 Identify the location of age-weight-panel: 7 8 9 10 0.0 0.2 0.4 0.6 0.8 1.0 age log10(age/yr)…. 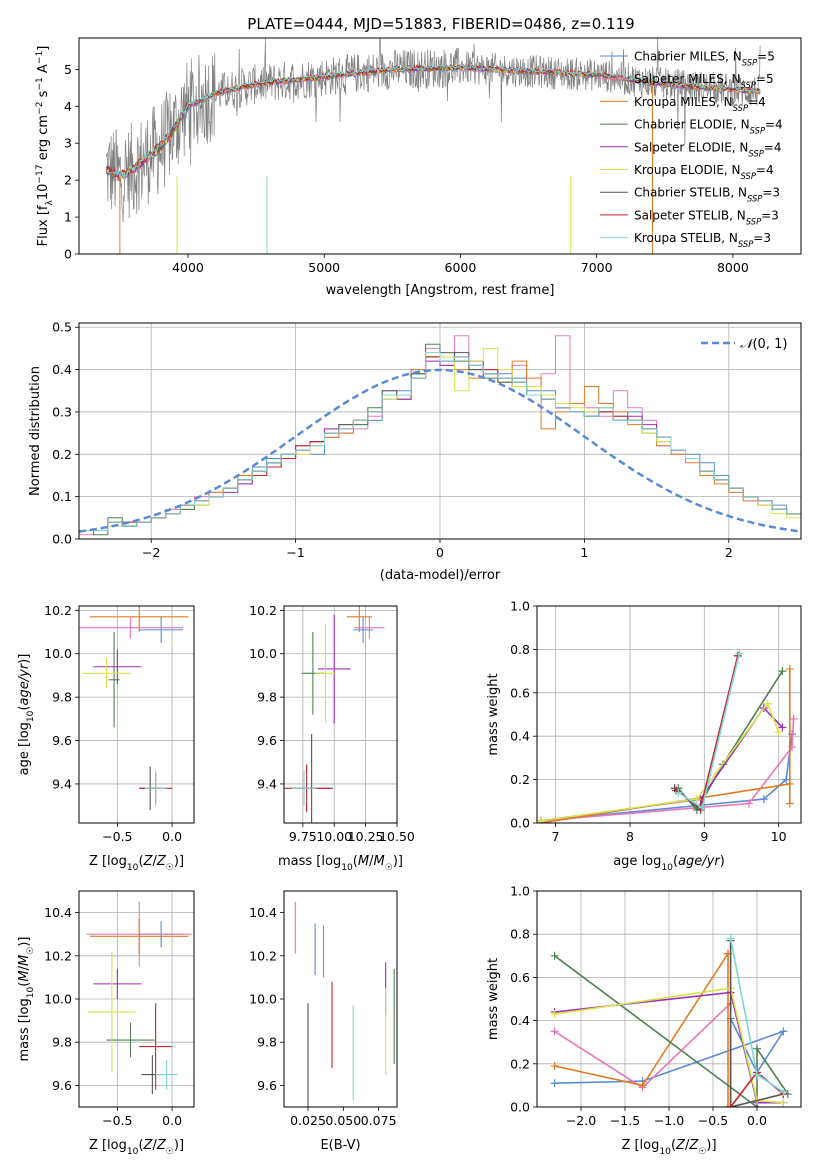
(644, 736).